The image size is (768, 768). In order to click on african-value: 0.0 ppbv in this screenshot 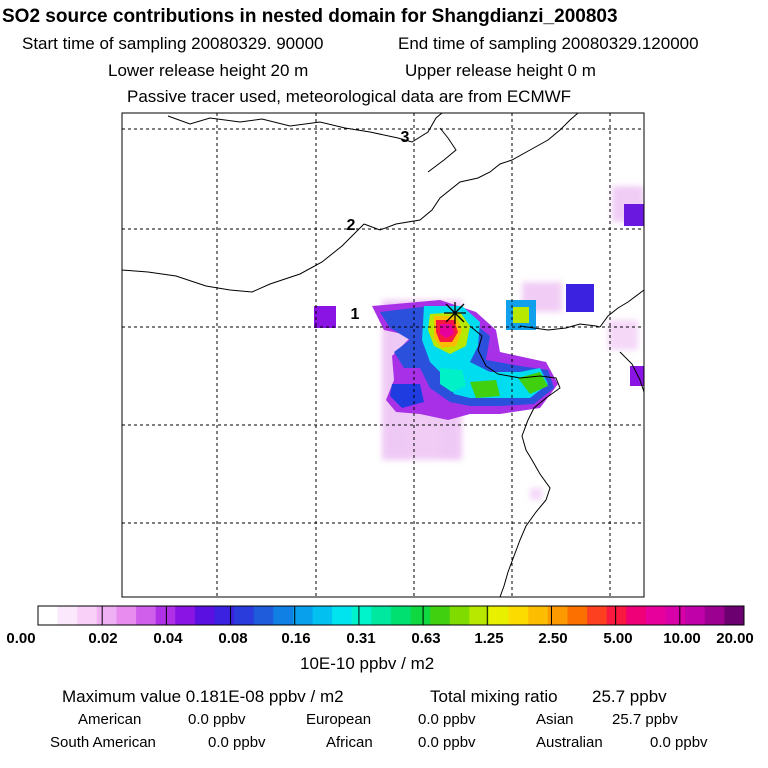, I will do `click(447, 742)`.